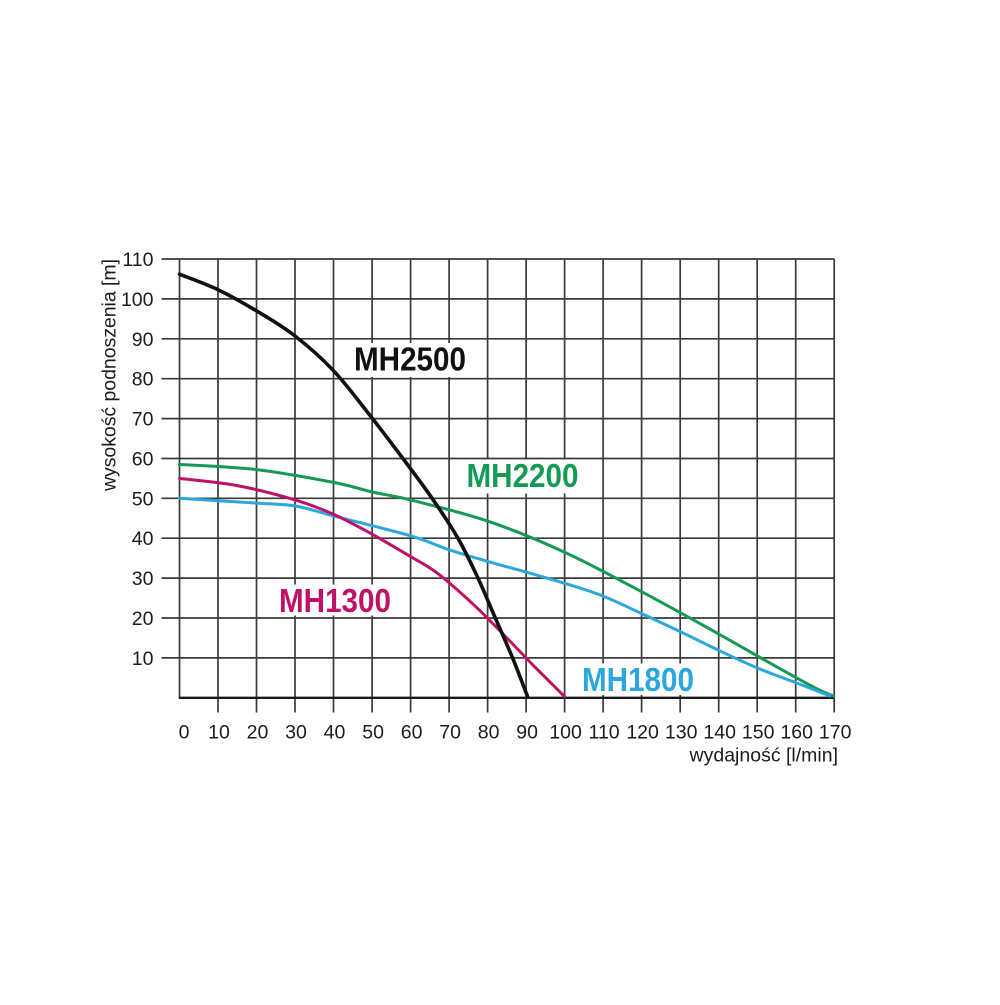 Image resolution: width=1000 pixels, height=1005 pixels. Describe the element at coordinates (410, 359) in the screenshot. I see `svg-text: MH2500` at that location.